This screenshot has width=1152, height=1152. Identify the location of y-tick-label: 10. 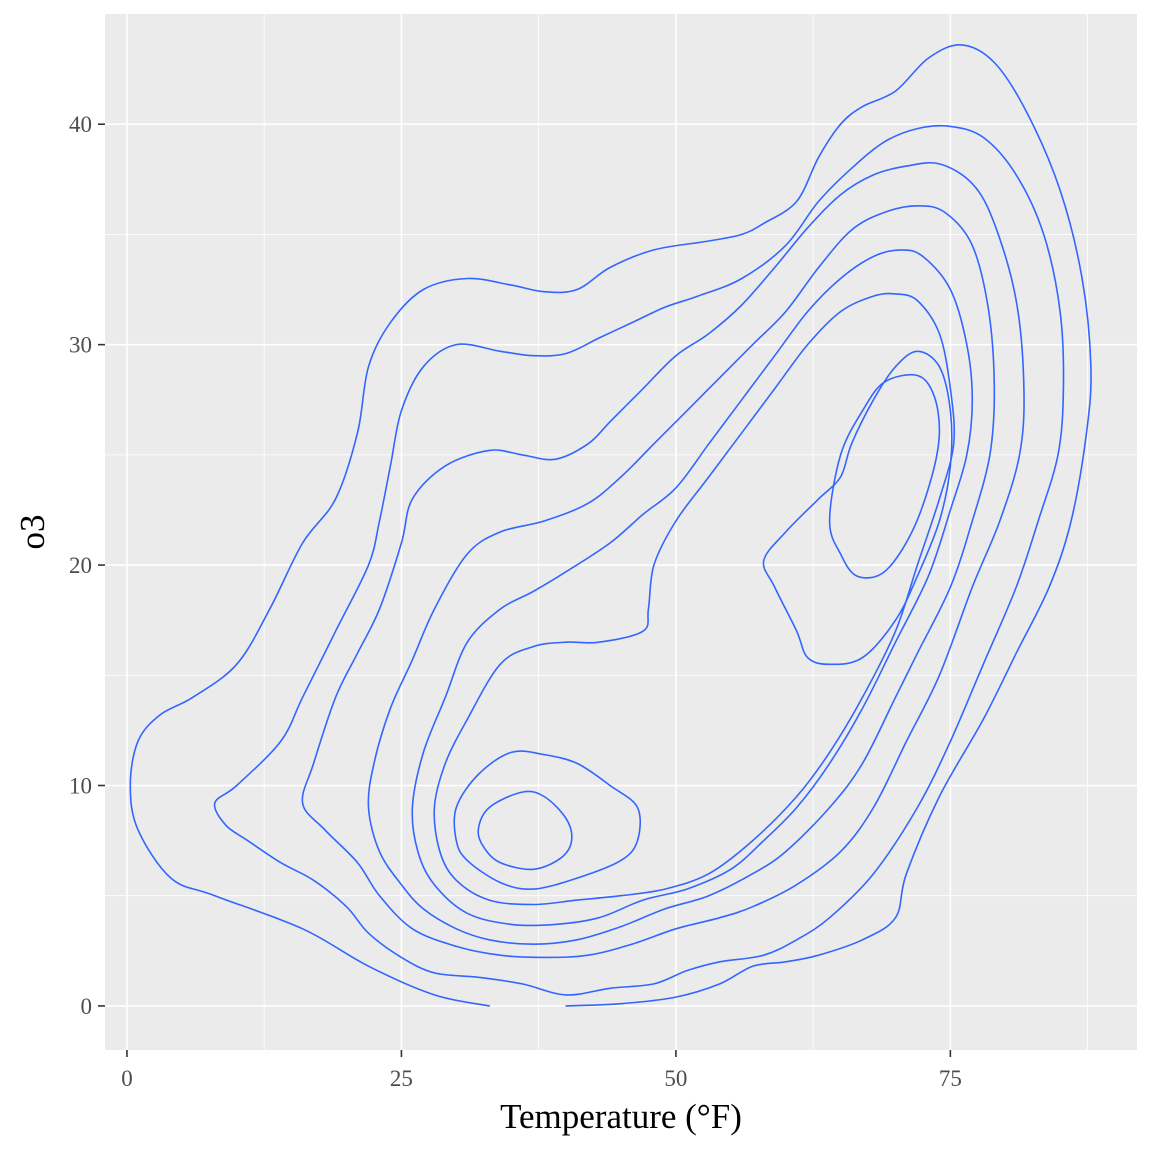
(80, 785).